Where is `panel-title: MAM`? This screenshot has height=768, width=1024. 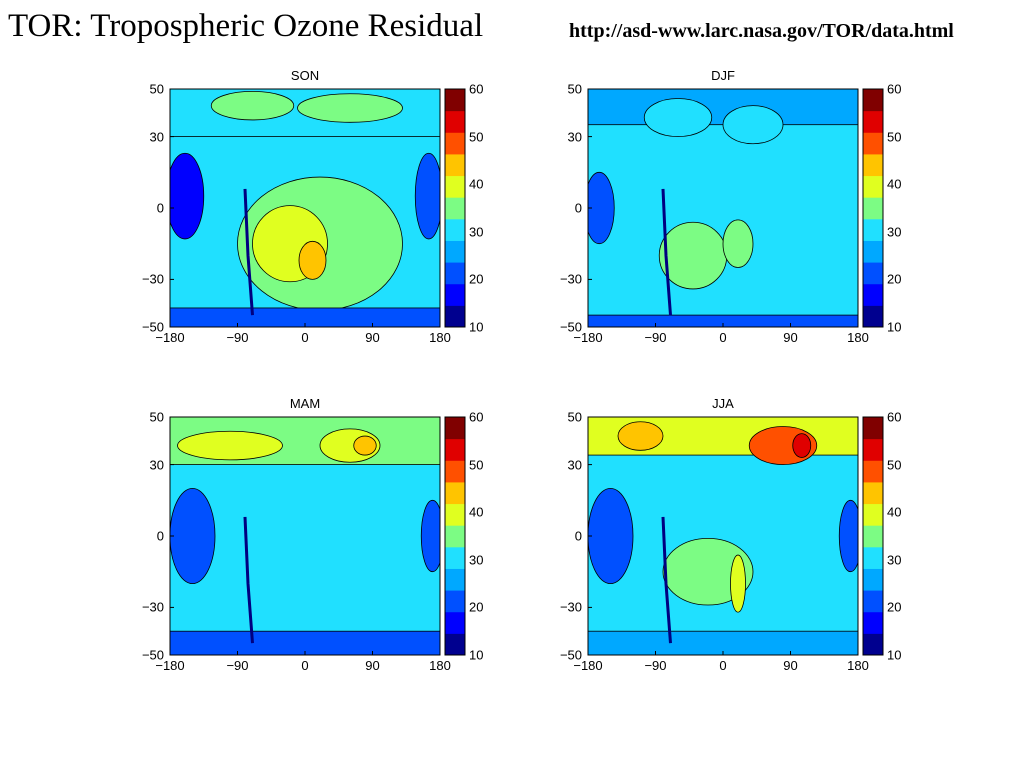
panel-title: MAM is located at coordinates (305, 403).